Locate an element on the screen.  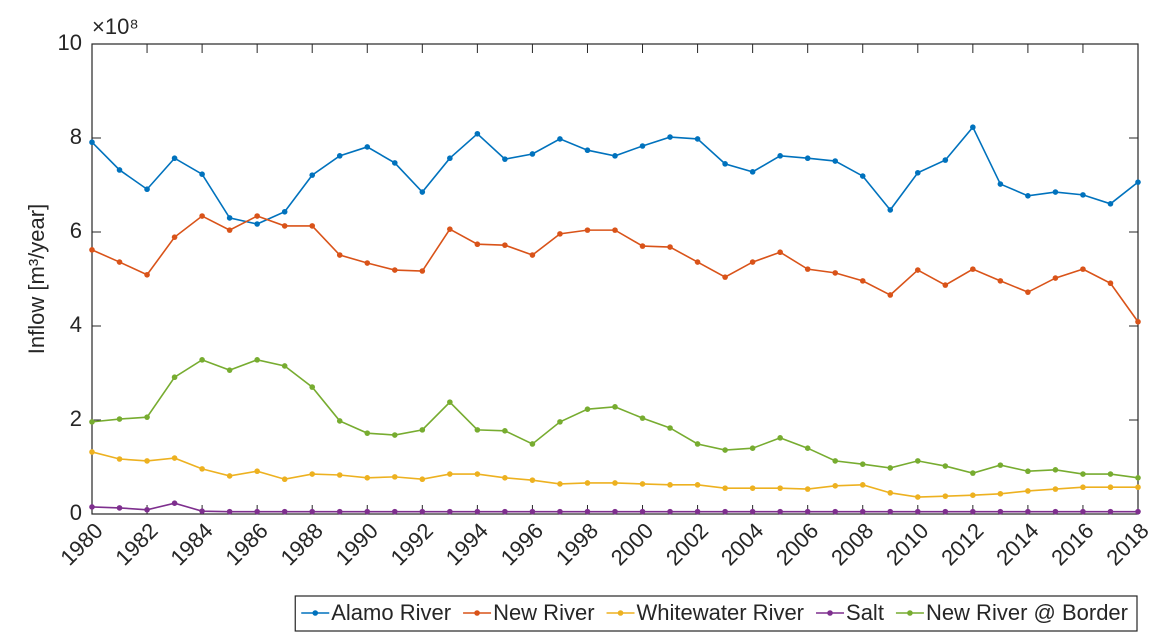
x-tick-label: 2010 is located at coordinates (907, 544).